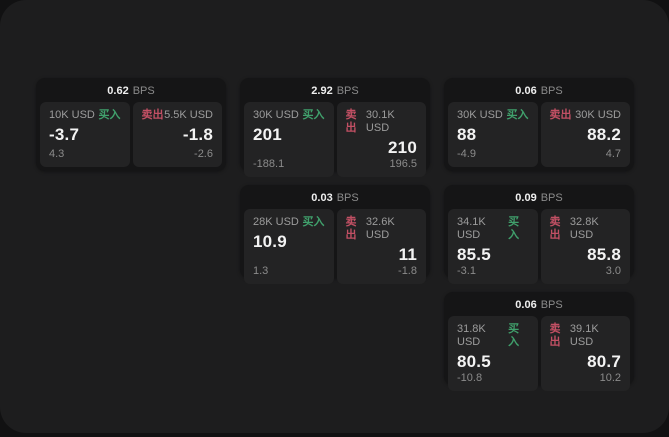 The width and height of the screenshot is (669, 437). Describe the element at coordinates (276, 222) in the screenshot. I see `buy-amount: 28K USD` at that location.